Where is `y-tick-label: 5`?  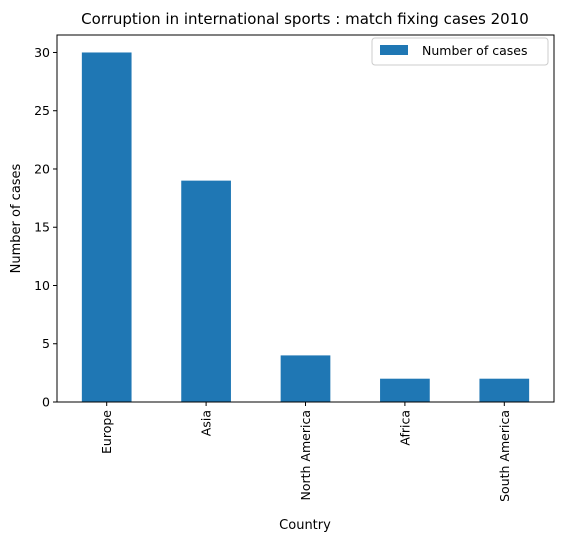 y-tick-label: 5 is located at coordinates (46, 343).